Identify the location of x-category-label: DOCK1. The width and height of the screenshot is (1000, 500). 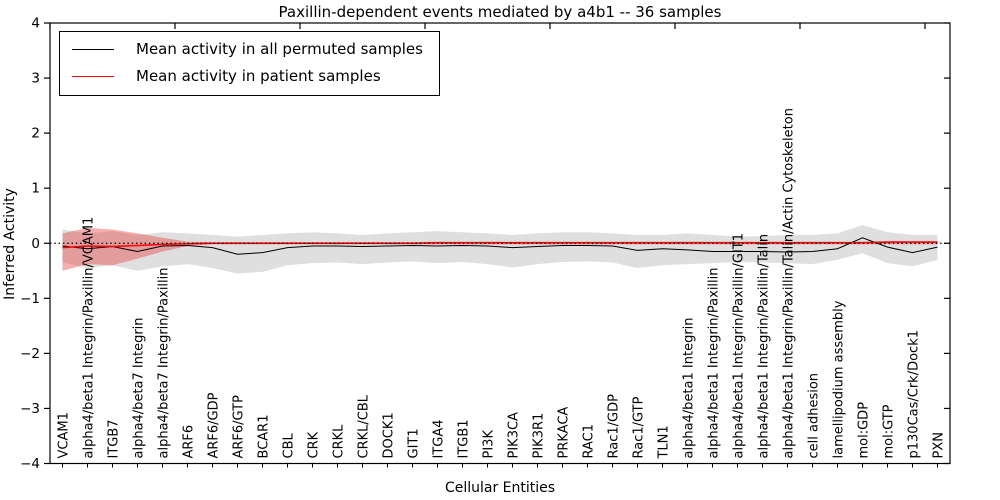
(388, 435).